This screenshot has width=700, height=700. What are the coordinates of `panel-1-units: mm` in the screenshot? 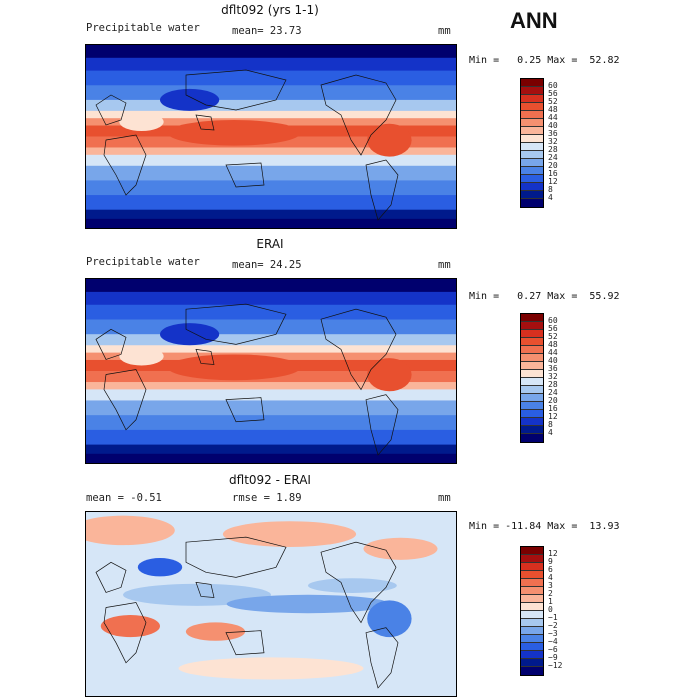 It's located at (444, 31).